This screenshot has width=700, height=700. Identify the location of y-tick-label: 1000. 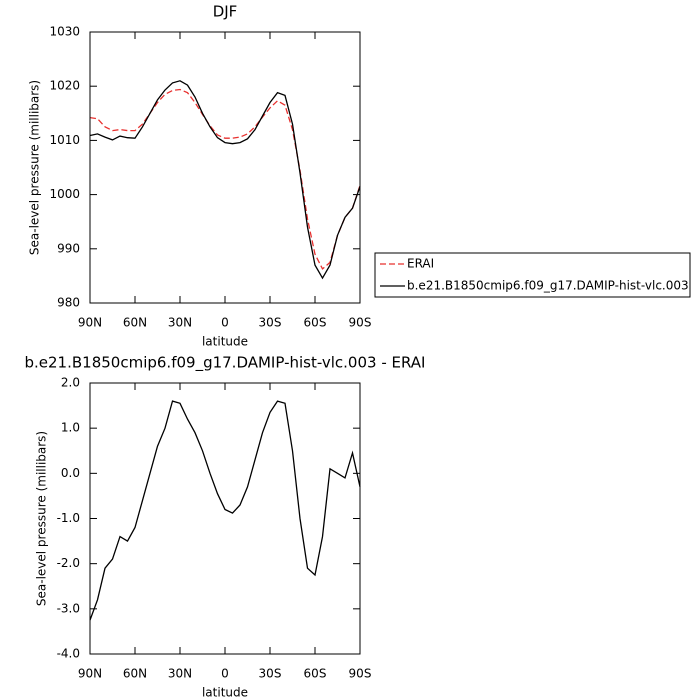
(64, 194).